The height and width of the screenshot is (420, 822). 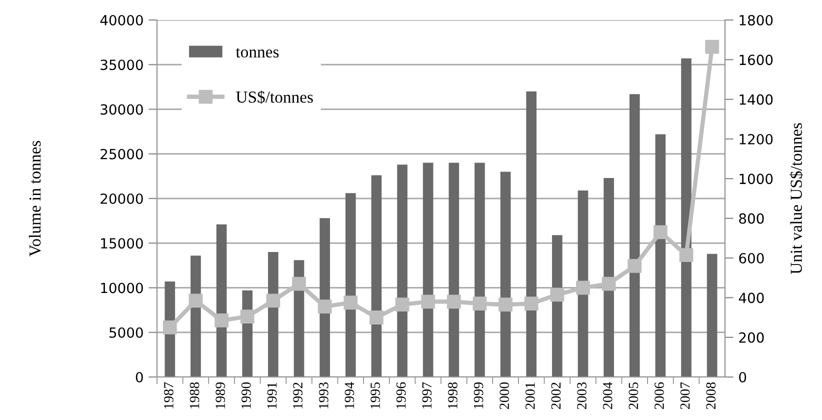 I want to click on y-tick-label: 20000, so click(x=121, y=198).